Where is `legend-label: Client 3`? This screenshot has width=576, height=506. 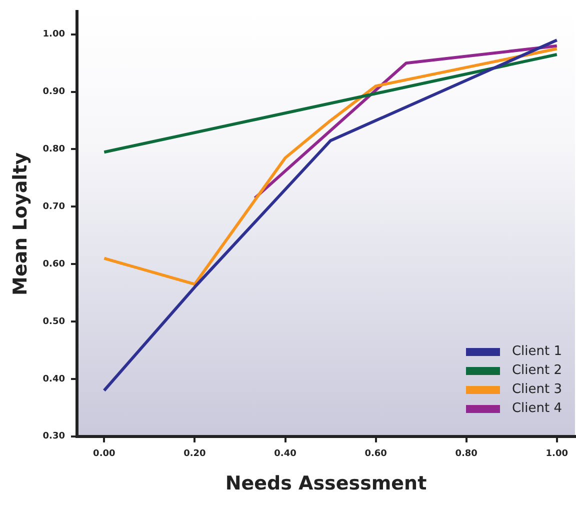
legend-label: Client 3 is located at coordinates (537, 389).